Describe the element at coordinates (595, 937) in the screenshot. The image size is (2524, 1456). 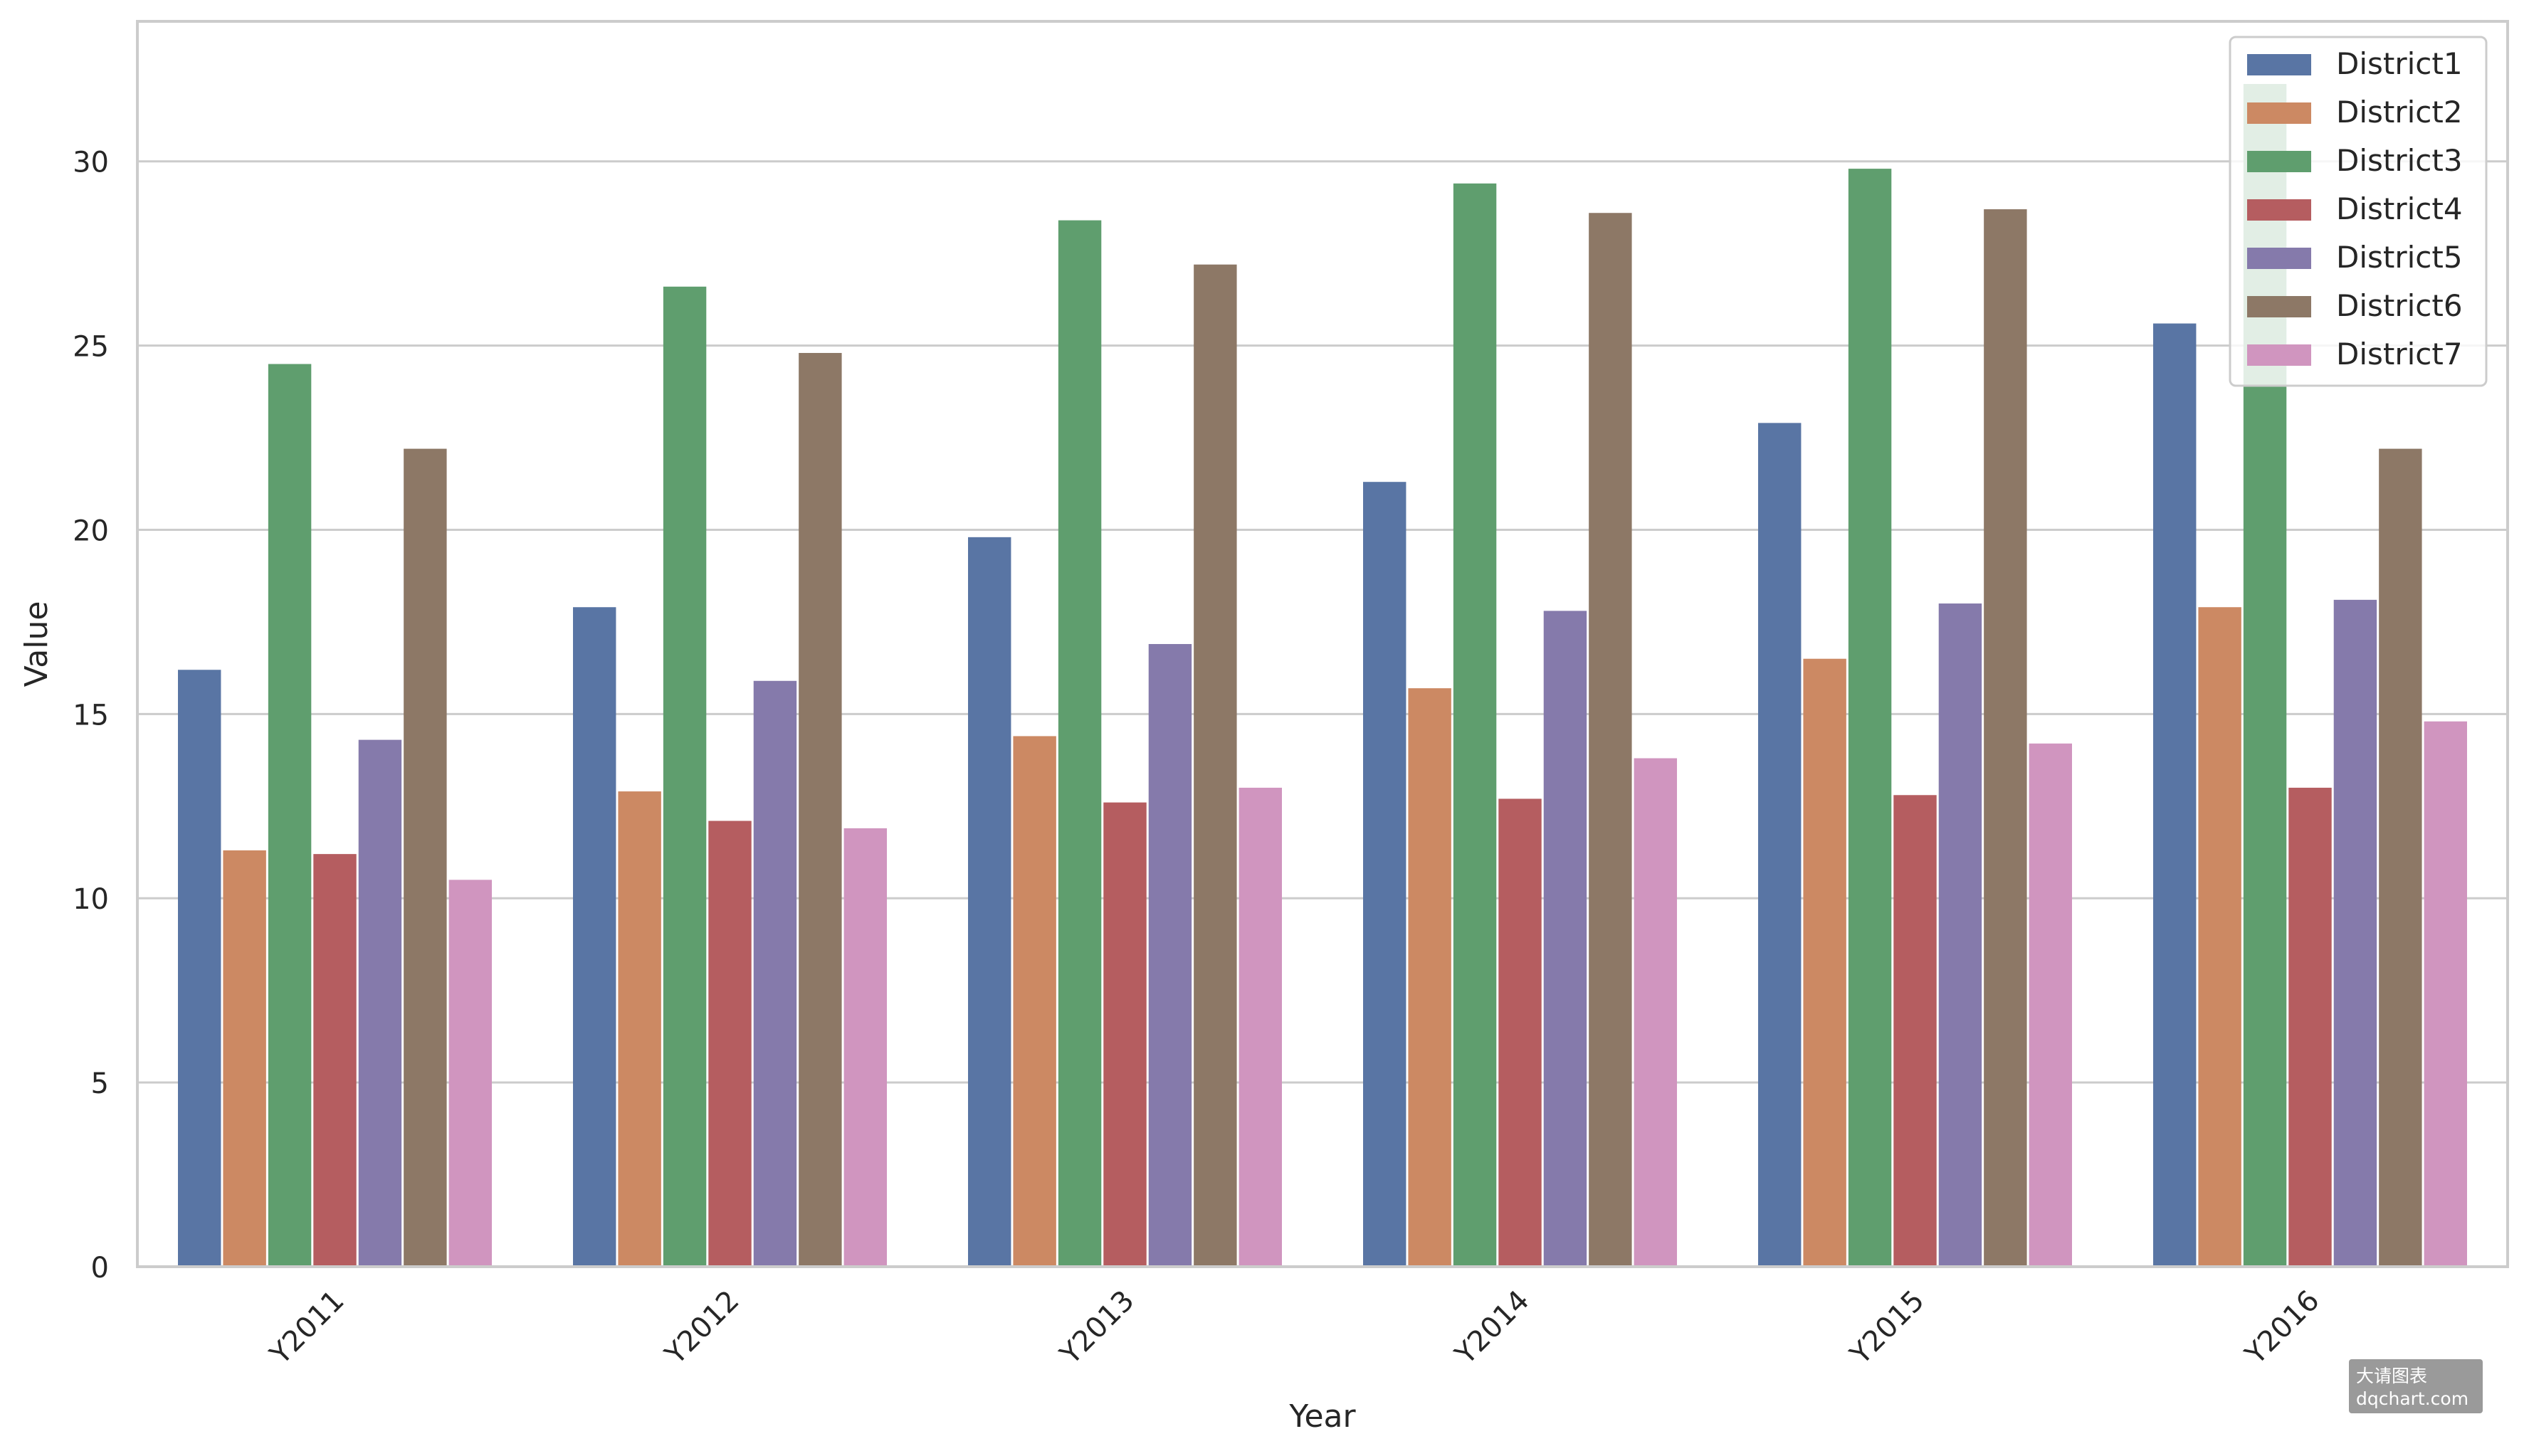
I see `bar-district1-y2012` at that location.